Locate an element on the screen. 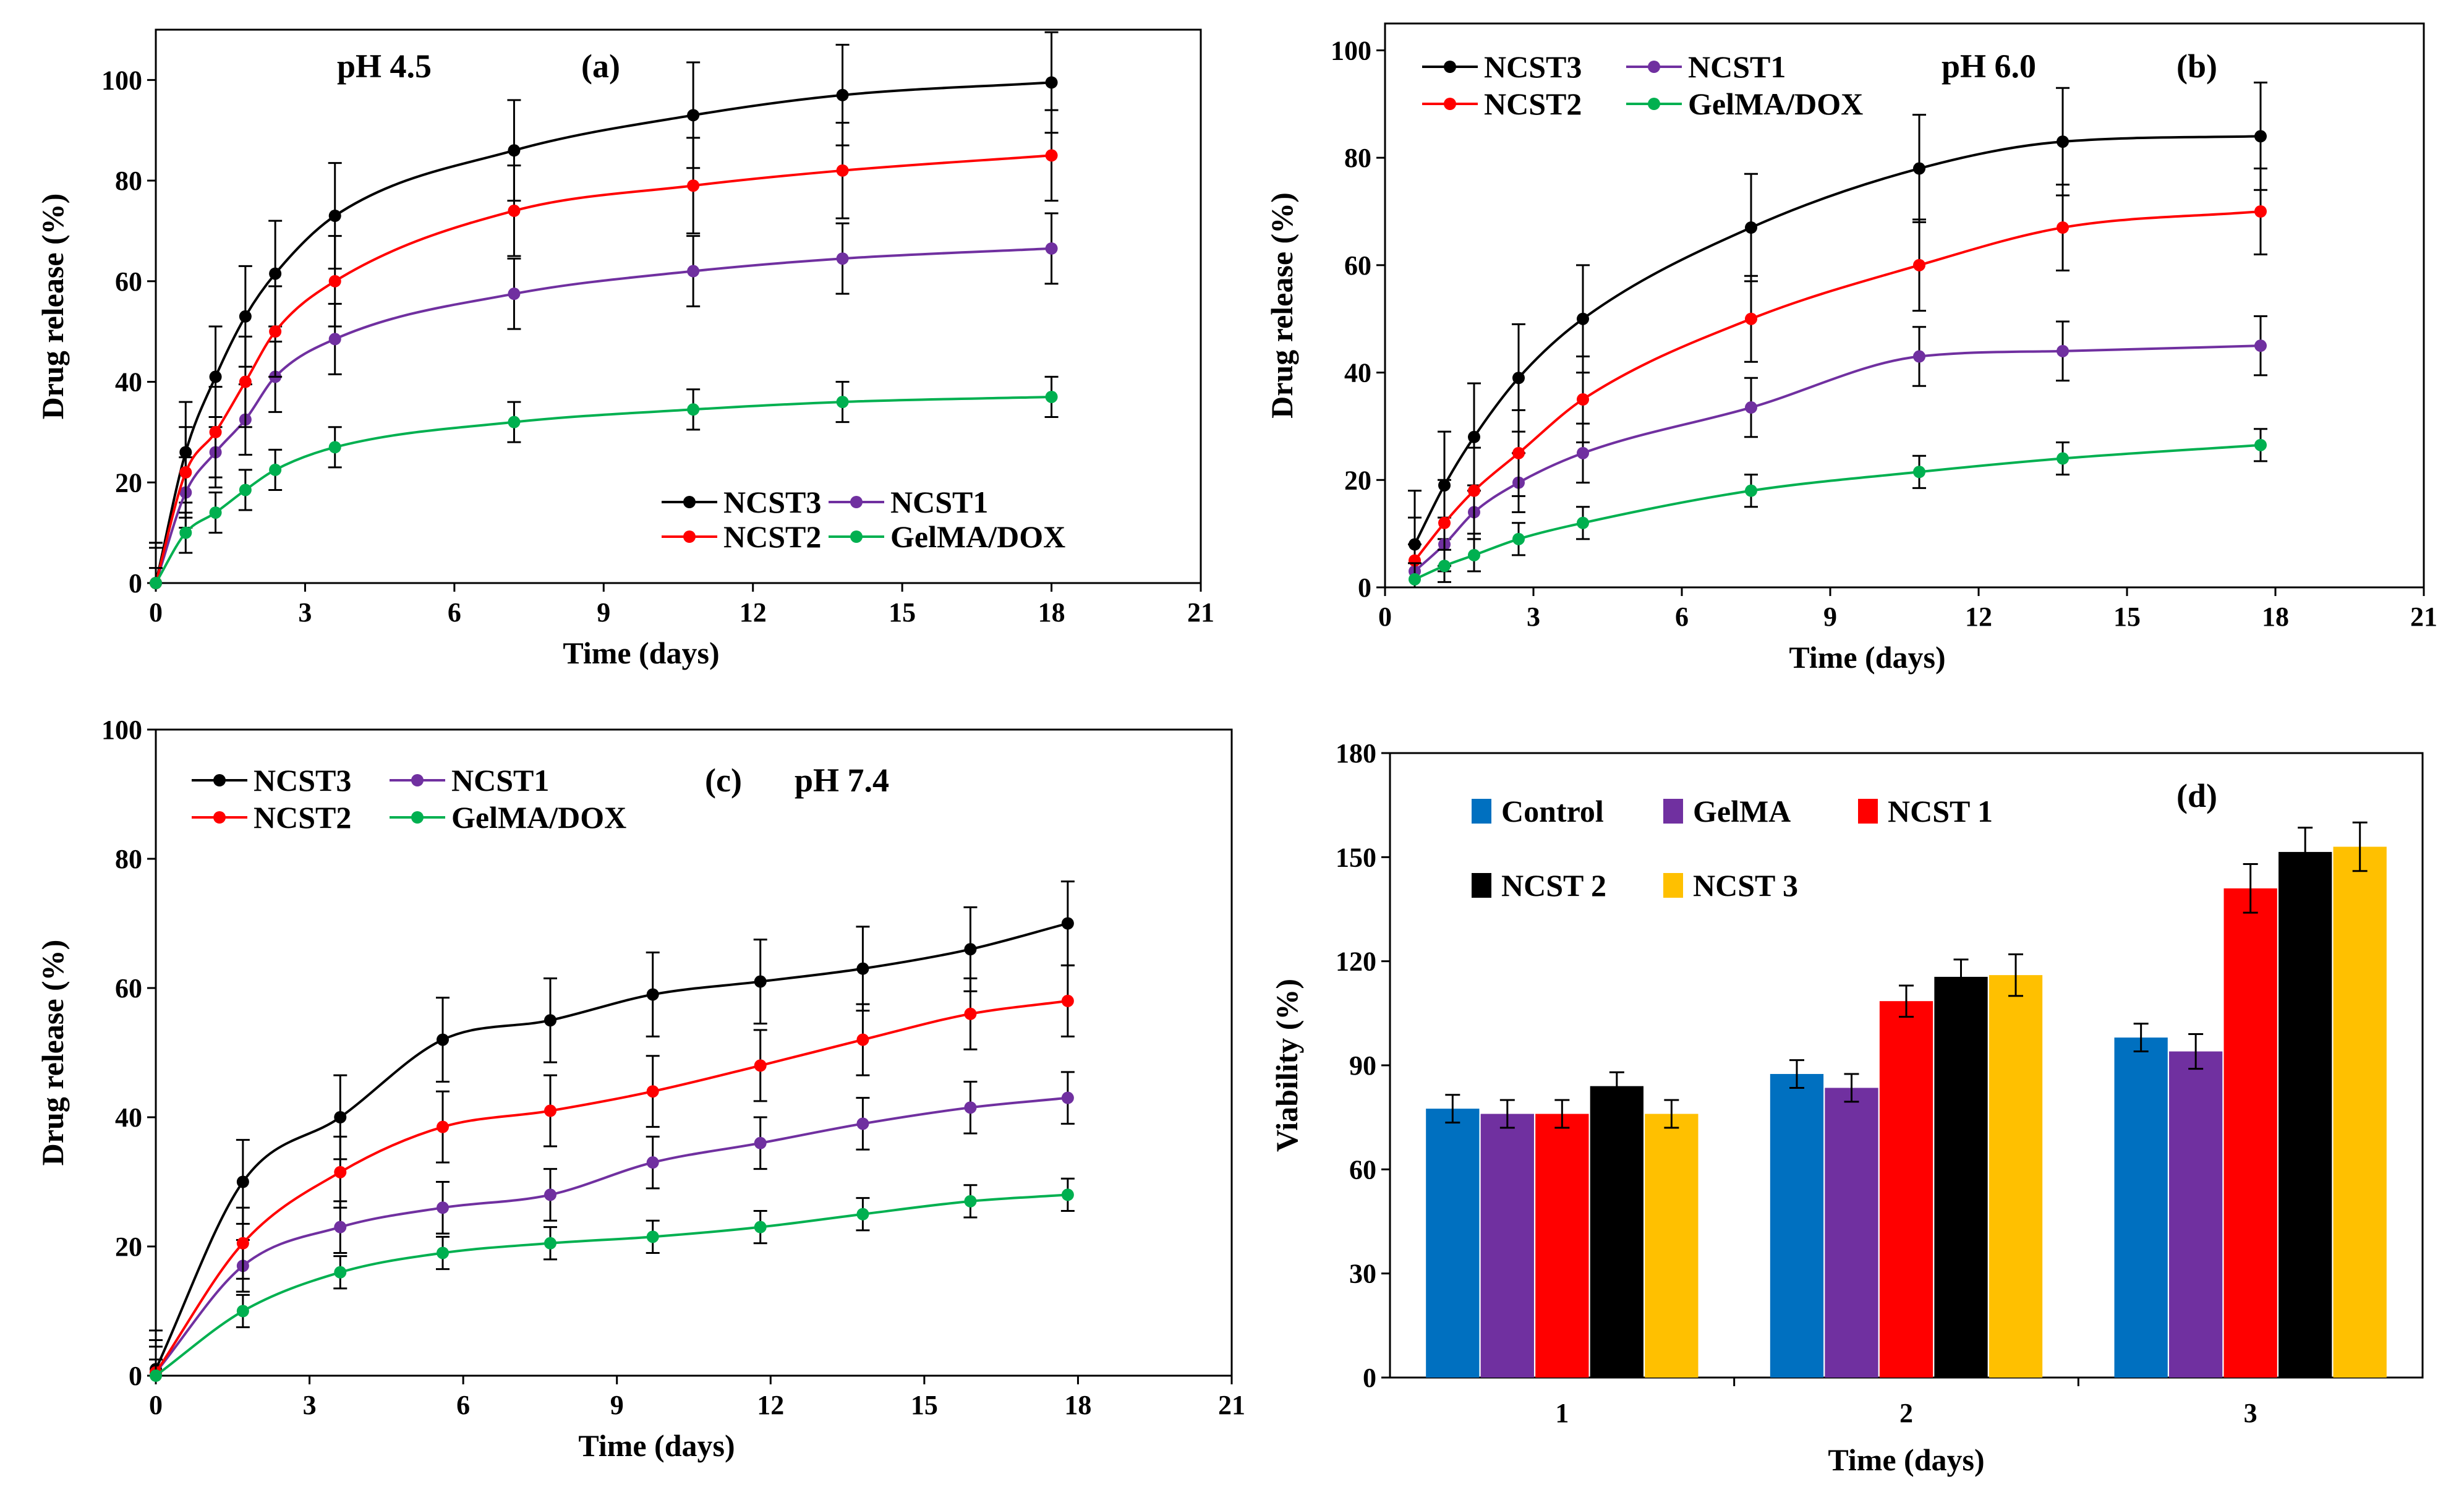 Image resolution: width=2464 pixels, height=1508 pixels. legend-entry: GelMA/DOX is located at coordinates (1745, 104).